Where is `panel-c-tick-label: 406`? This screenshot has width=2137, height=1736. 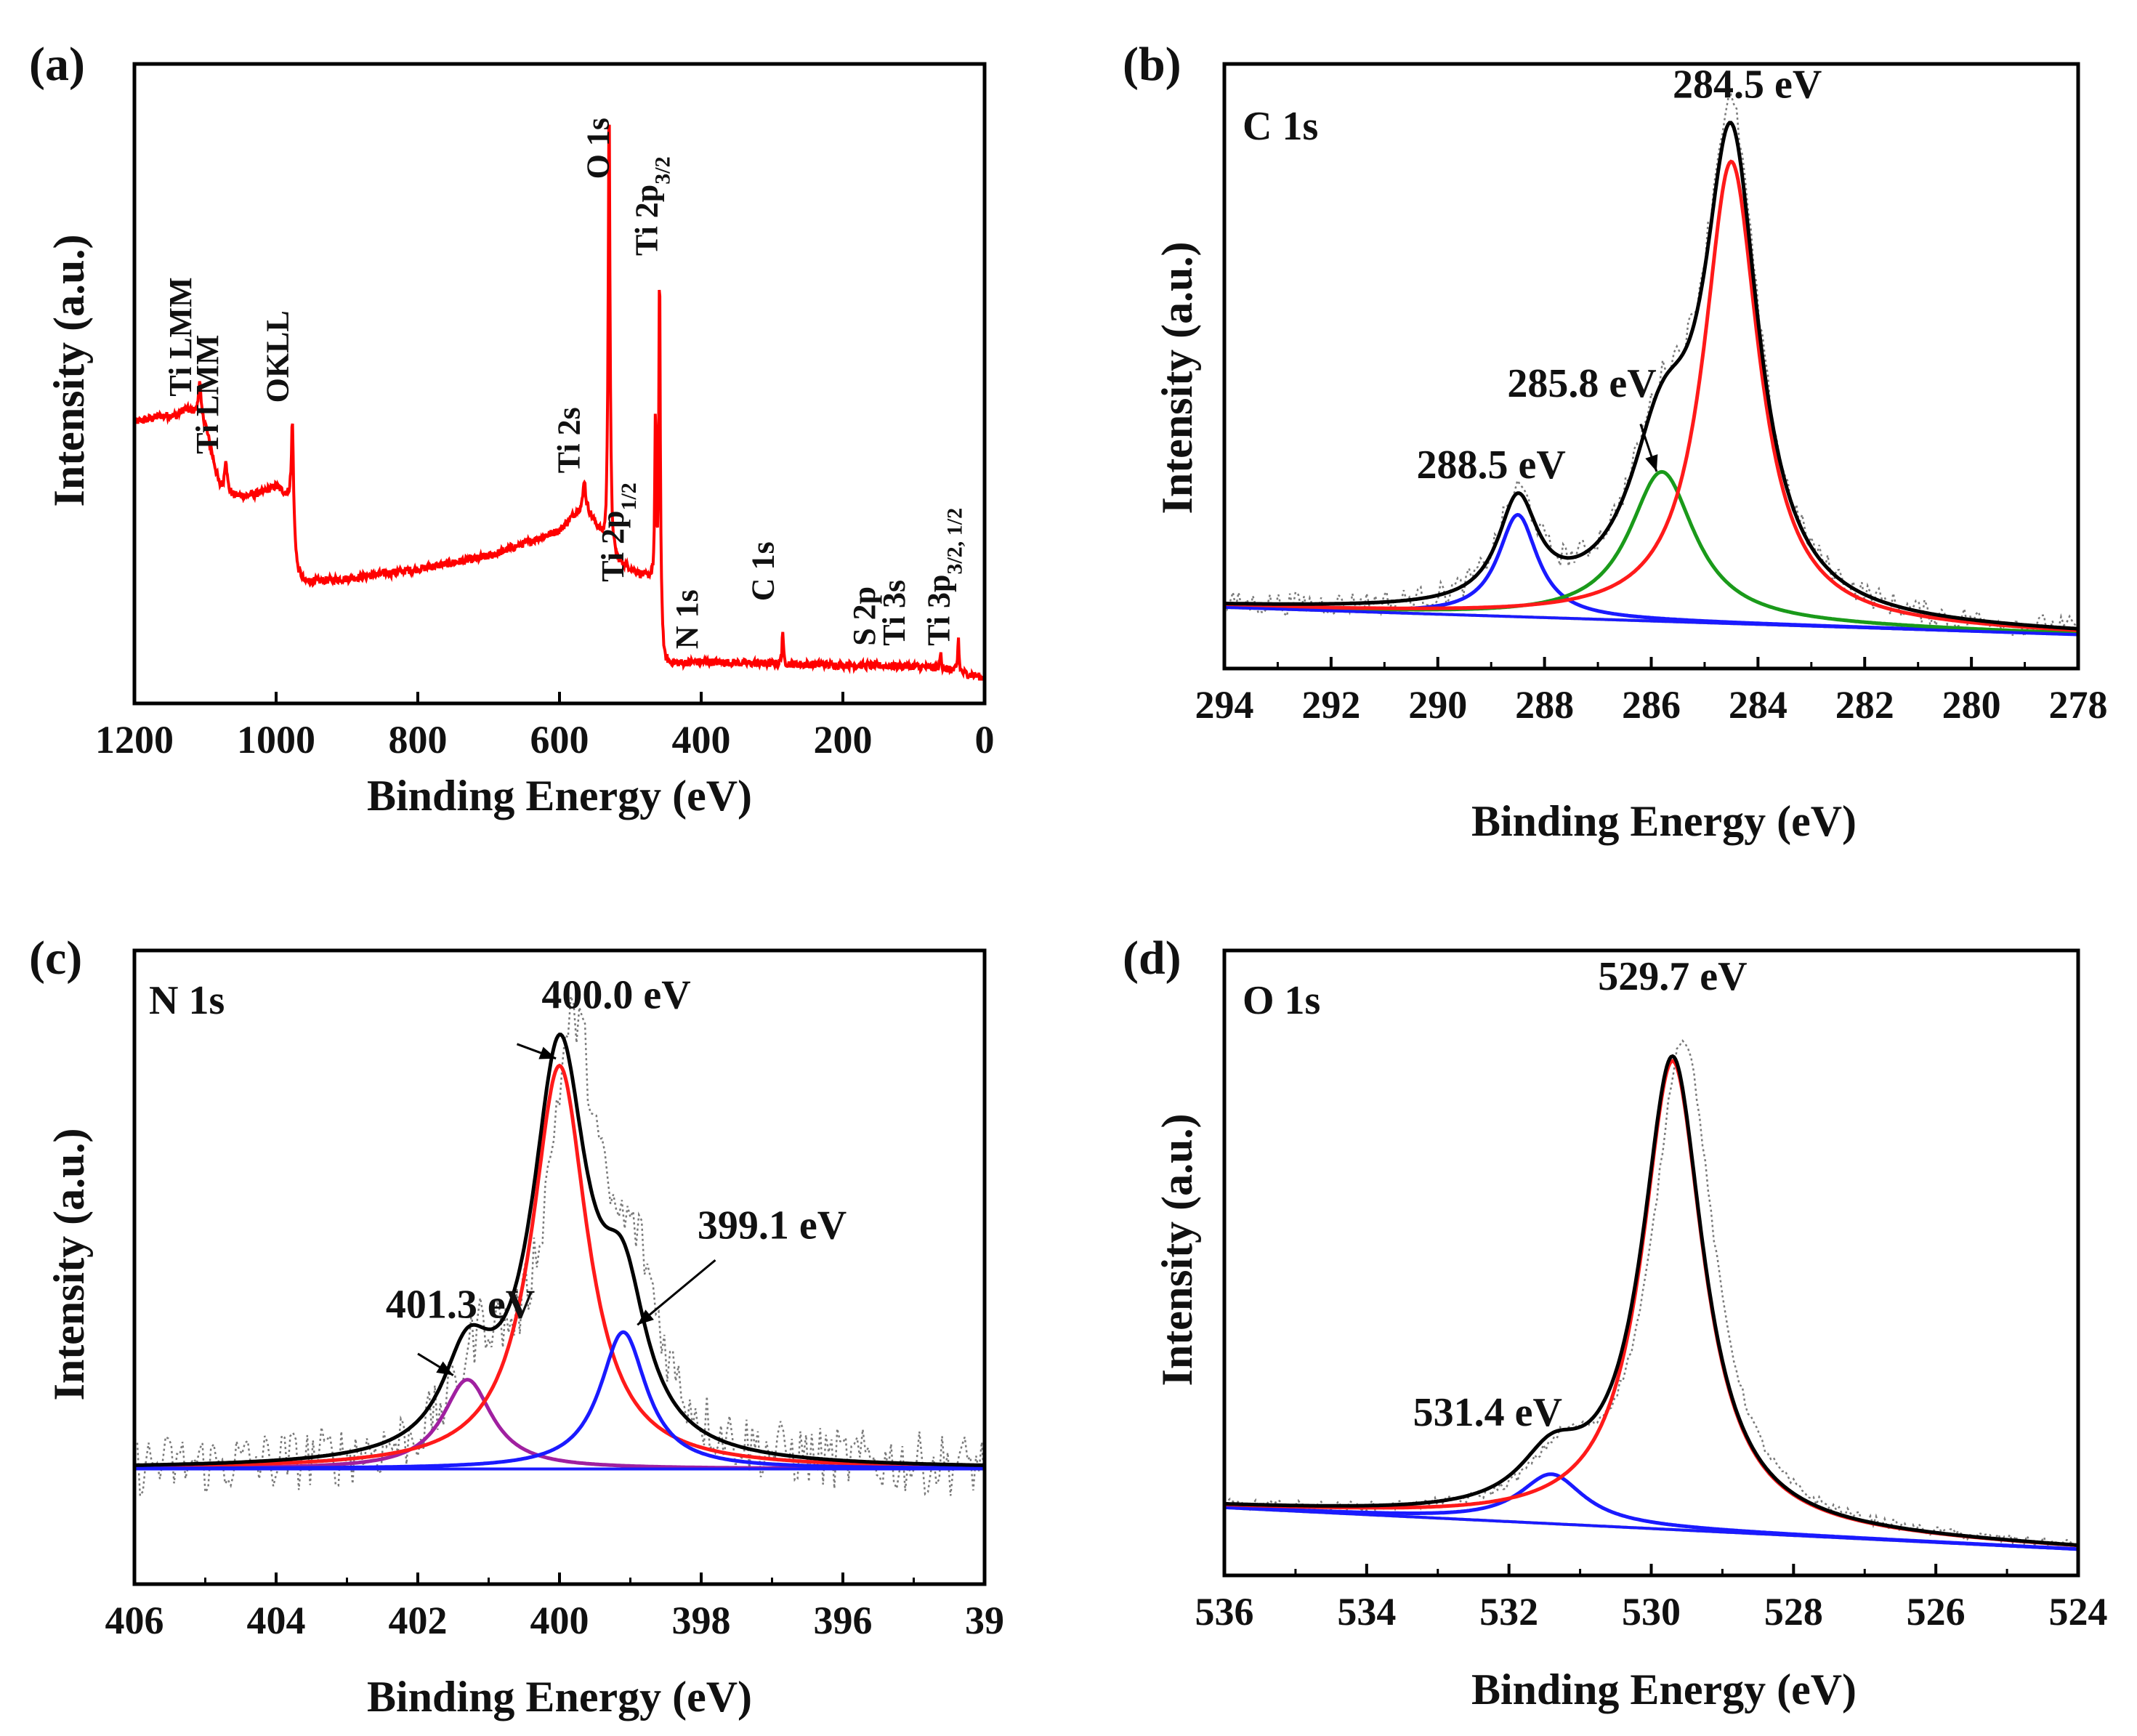
panel-c-tick-label: 406 is located at coordinates (134, 1620).